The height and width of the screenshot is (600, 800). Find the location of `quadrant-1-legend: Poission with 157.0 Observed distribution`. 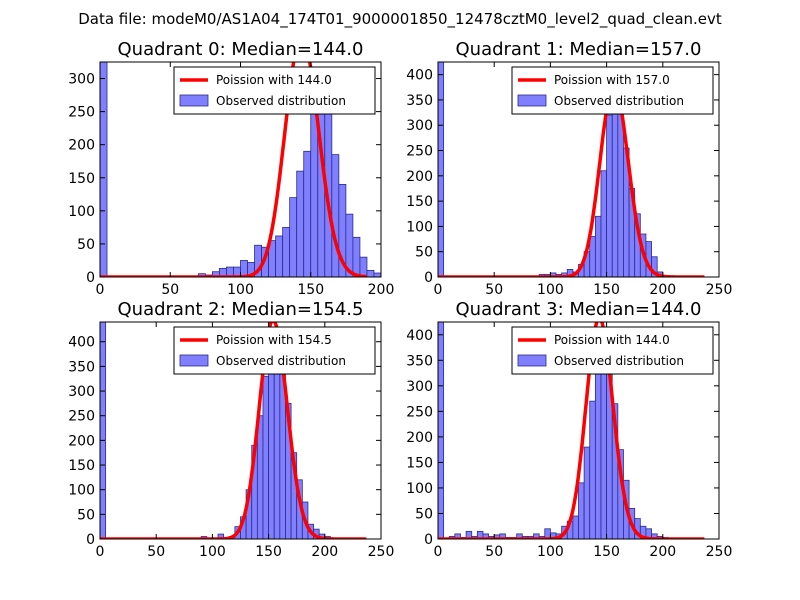

quadrant-1-legend: Poission with 157.0 Observed distribution is located at coordinates (612, 90).